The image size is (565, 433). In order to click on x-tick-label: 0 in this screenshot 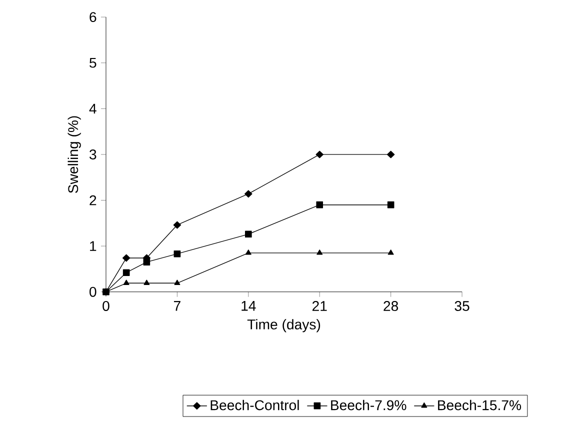, I will do `click(106, 306)`.